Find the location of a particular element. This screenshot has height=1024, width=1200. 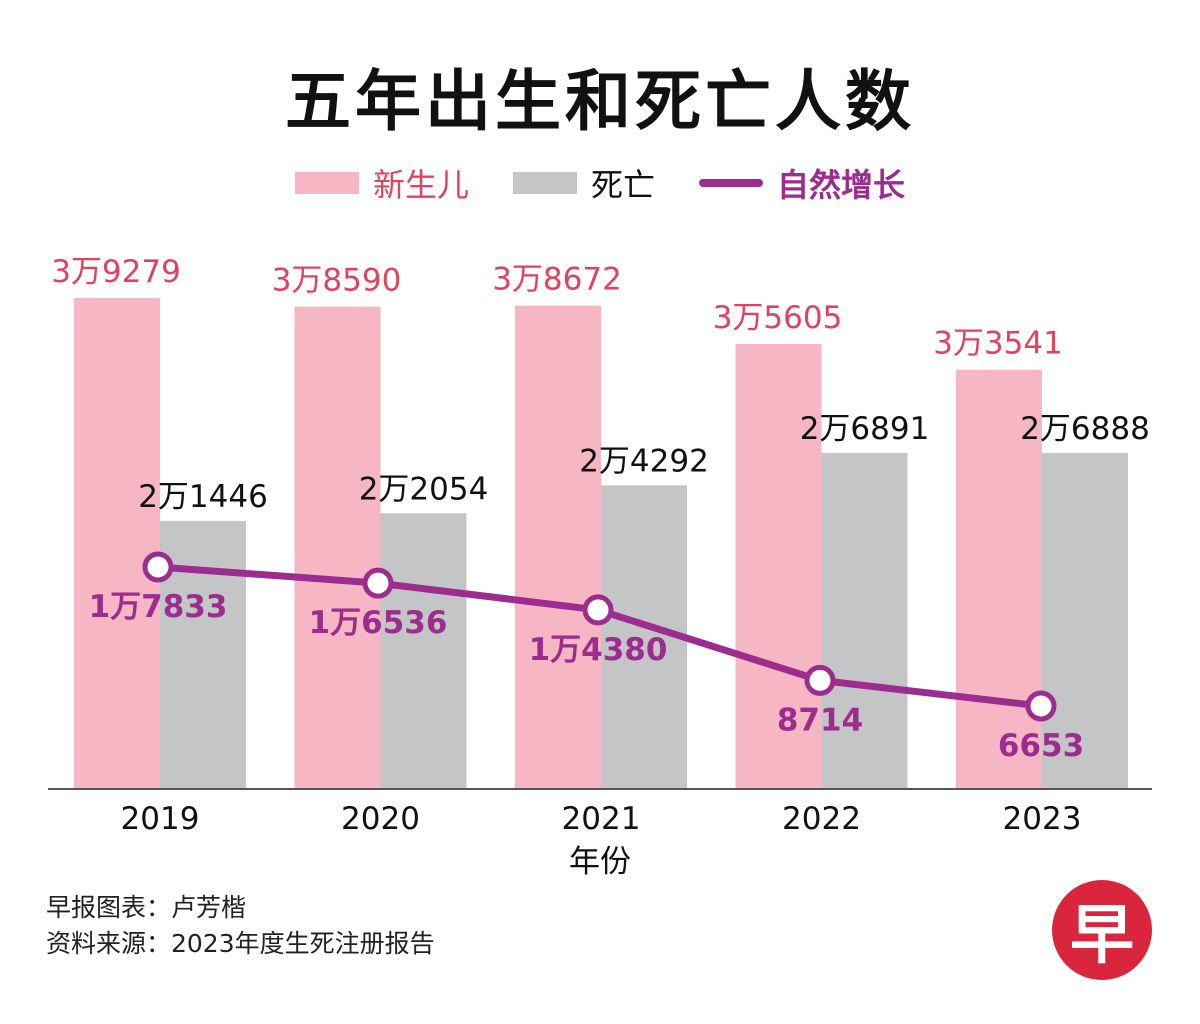

growth-label-2021: 1万4380 is located at coordinates (598, 650).